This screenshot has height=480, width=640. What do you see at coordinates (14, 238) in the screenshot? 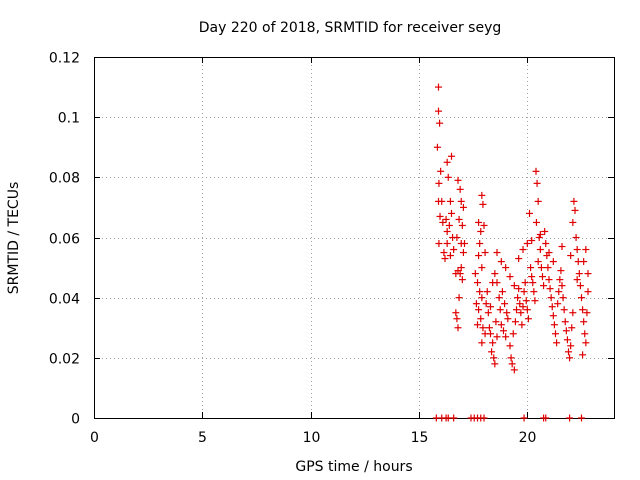
I see `y-axis-label: SRMTID / TECUs` at bounding box center [14, 238].